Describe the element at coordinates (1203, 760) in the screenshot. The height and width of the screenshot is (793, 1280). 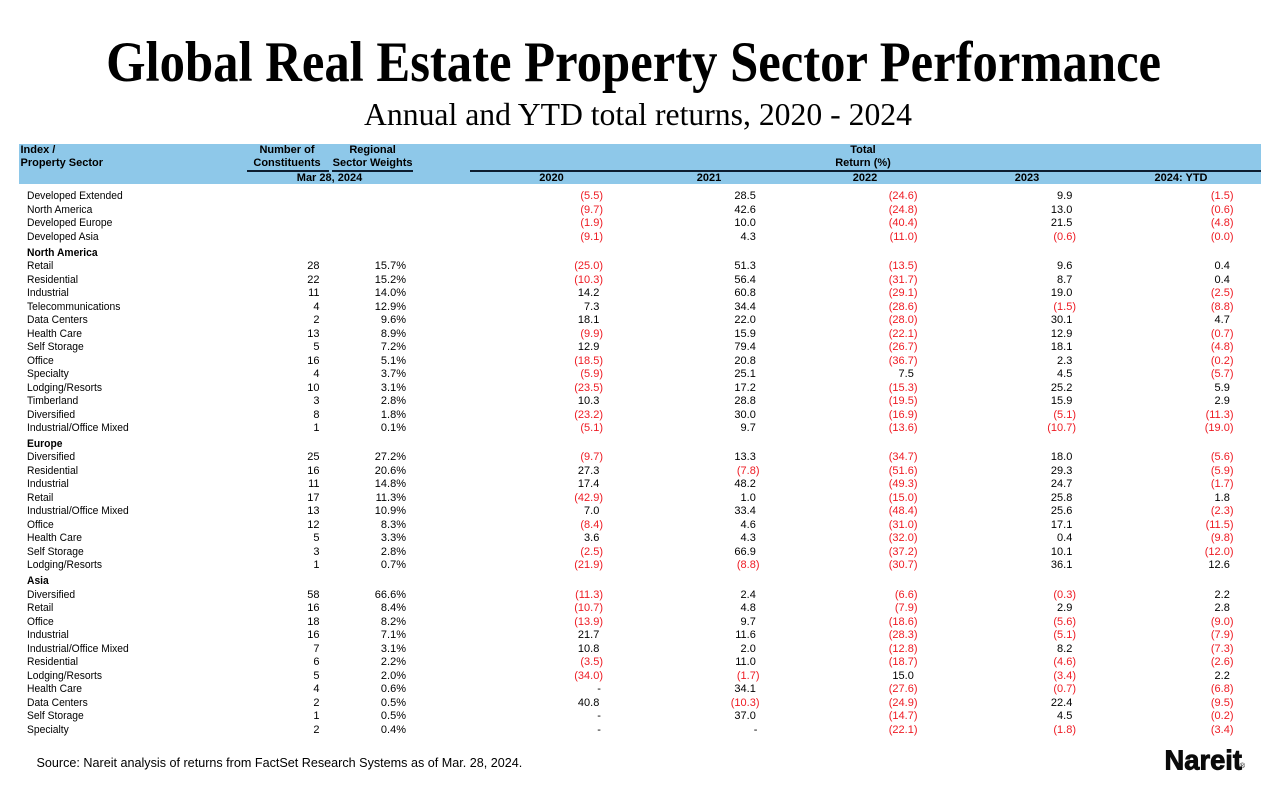
I see `svg-text: Nareit` at that location.